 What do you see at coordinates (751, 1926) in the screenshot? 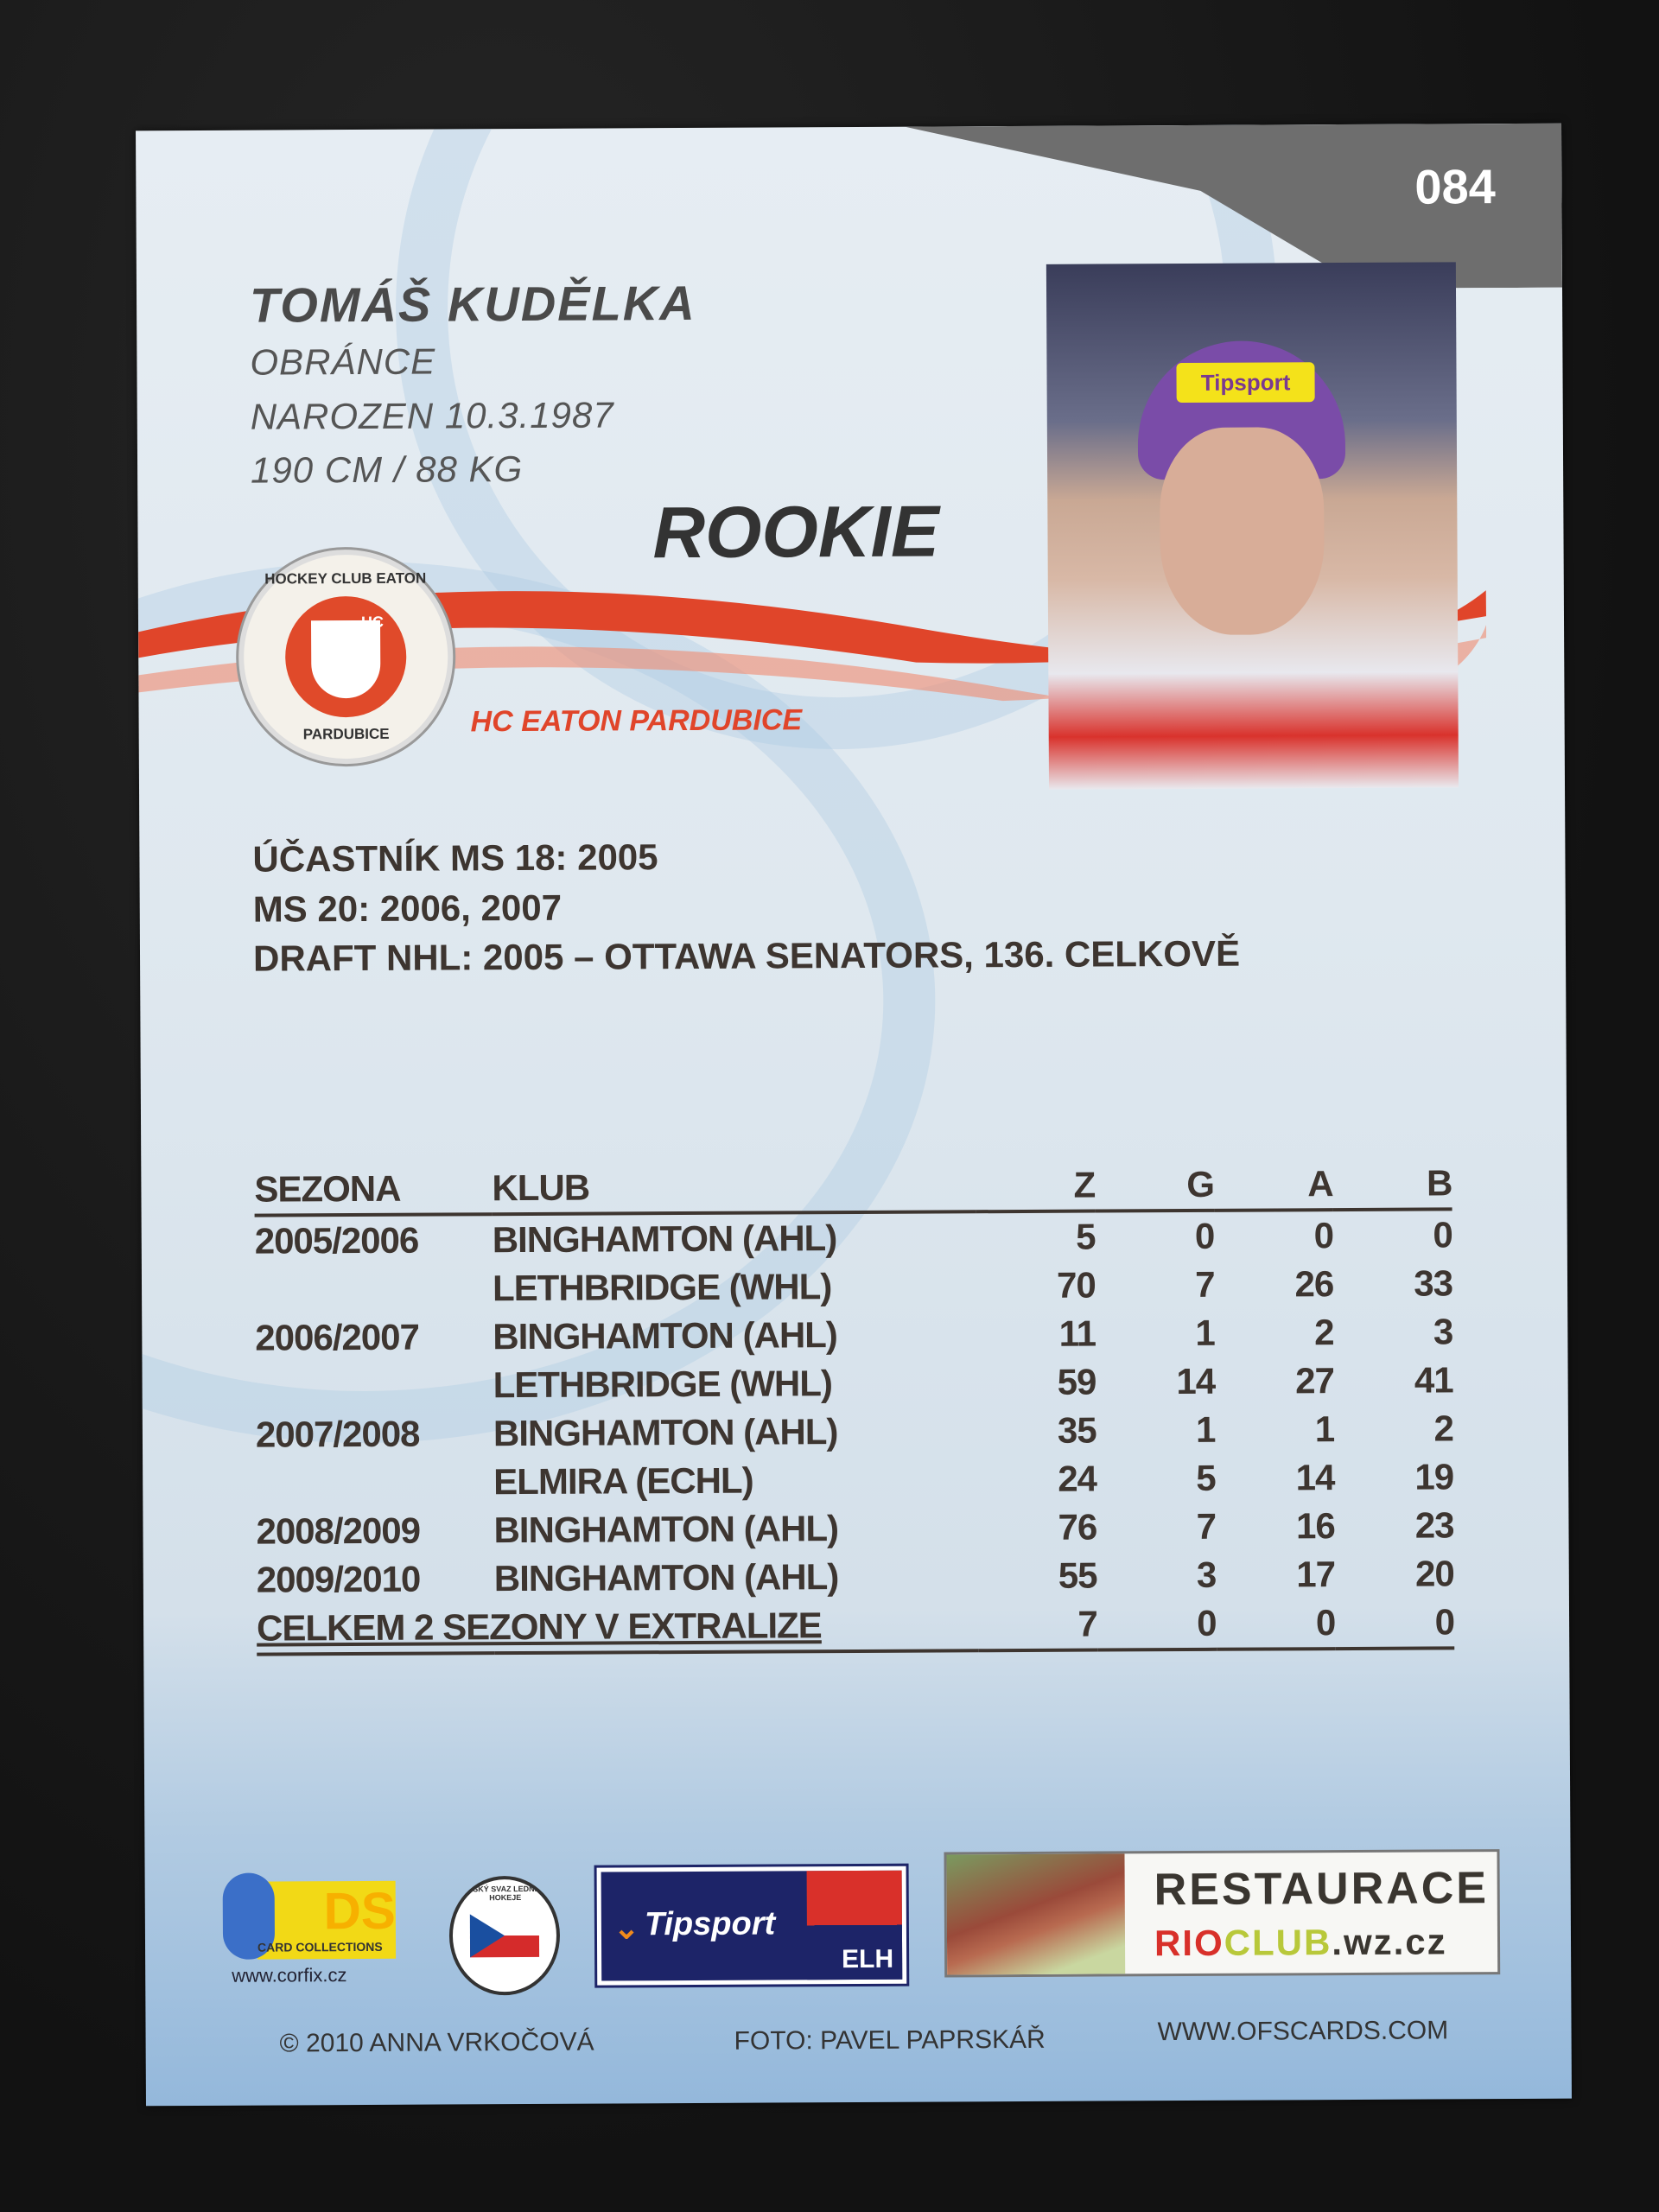
I see `tipsport-elh-logo: ⌄ Tipsport ELH` at bounding box center [751, 1926].